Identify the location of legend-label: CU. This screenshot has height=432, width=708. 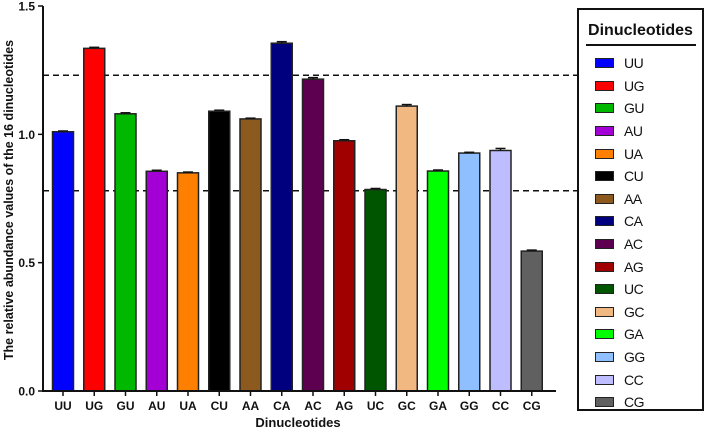
(634, 176).